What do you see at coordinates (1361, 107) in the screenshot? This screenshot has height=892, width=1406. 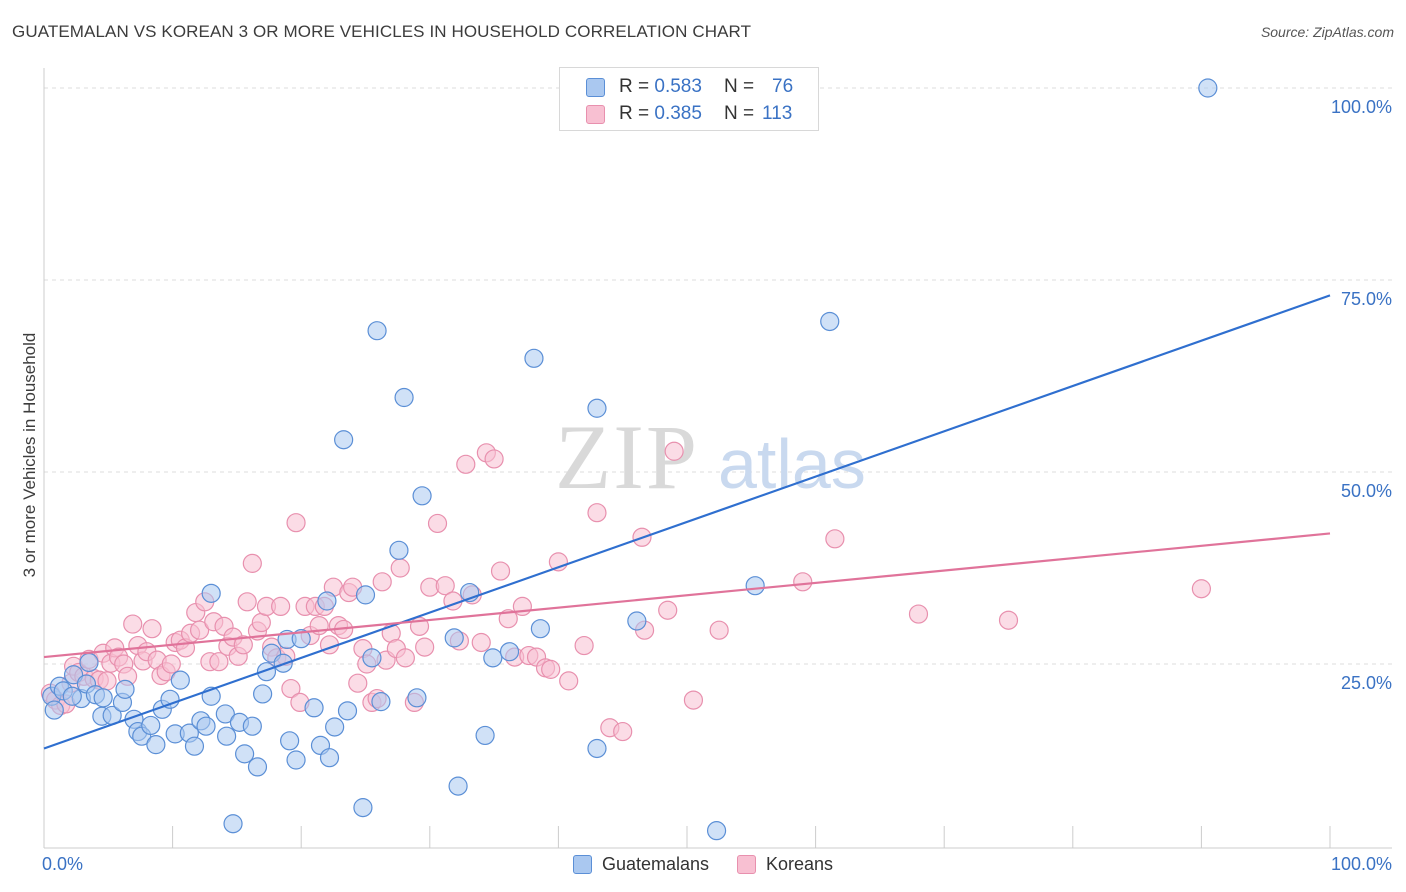 I see `y-tick-label: 100.0%` at bounding box center [1361, 107].